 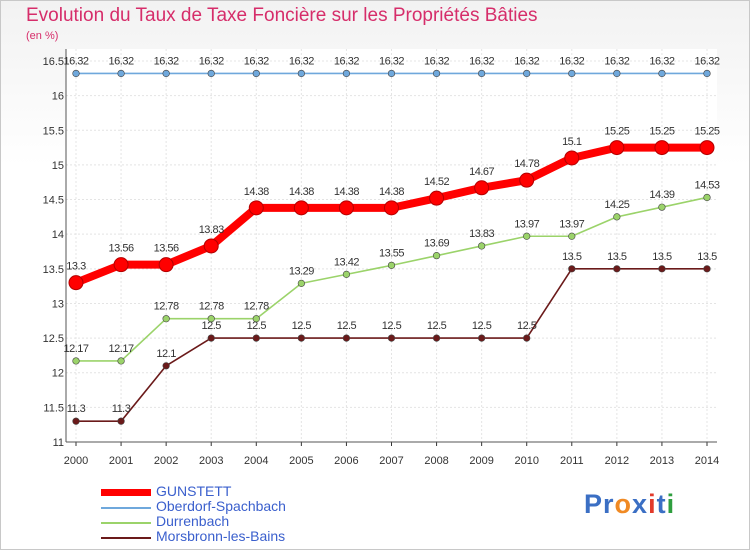 What do you see at coordinates (53, 131) in the screenshot?
I see `y-tick-label: 15.5` at bounding box center [53, 131].